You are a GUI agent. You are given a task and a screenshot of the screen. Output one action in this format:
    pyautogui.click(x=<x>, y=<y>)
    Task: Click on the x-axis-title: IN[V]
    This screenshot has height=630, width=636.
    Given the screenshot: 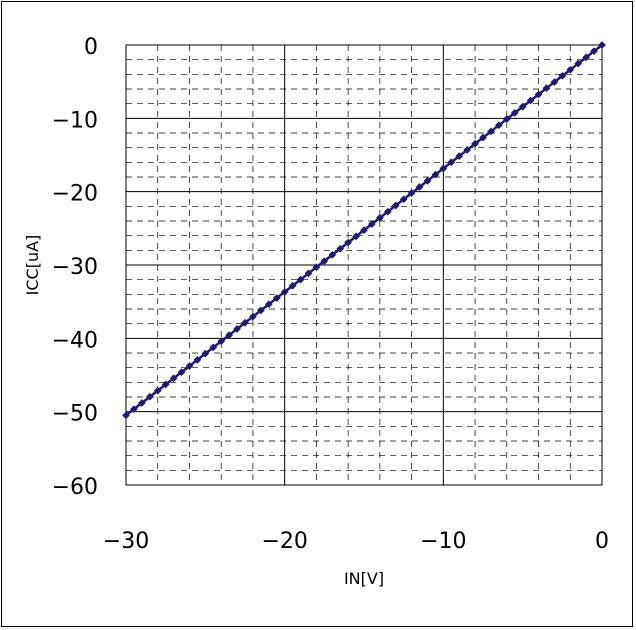 What is the action you would take?
    pyautogui.click(x=364, y=578)
    